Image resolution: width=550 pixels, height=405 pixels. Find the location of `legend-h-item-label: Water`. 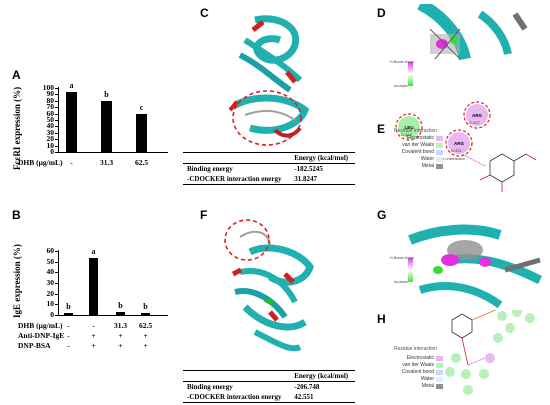

legend-h-item-label: Water is located at coordinates (427, 379).